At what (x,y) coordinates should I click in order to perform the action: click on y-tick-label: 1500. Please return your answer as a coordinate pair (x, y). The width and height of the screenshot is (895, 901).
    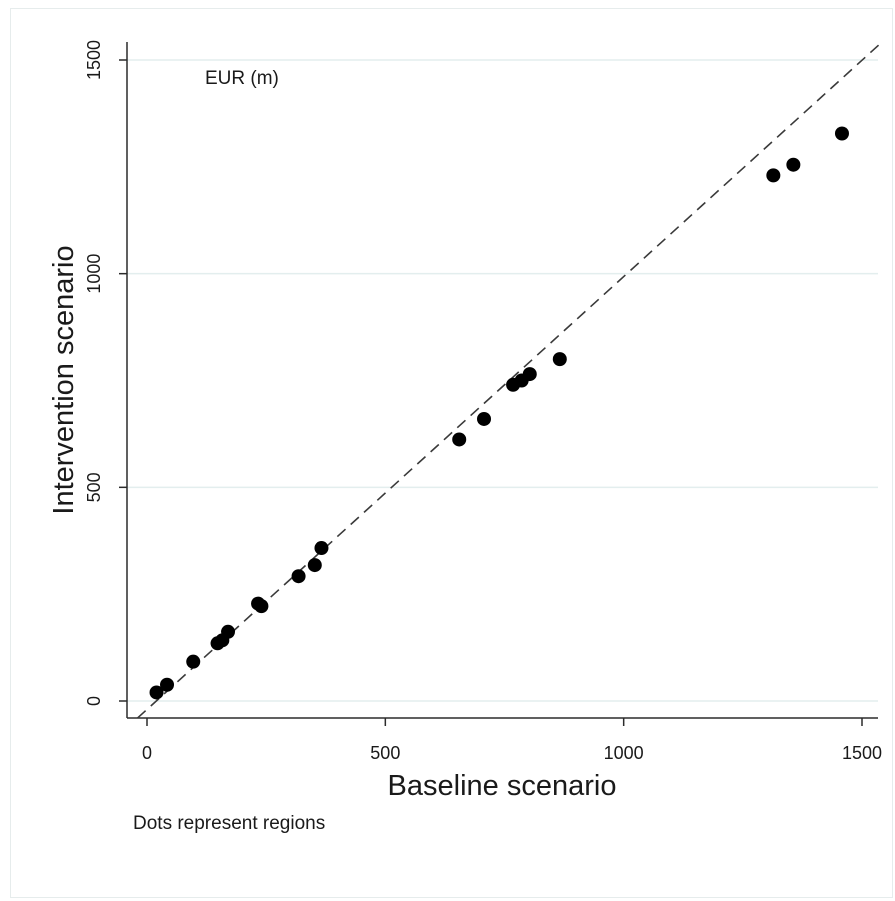
    Looking at the image, I should click on (94, 60).